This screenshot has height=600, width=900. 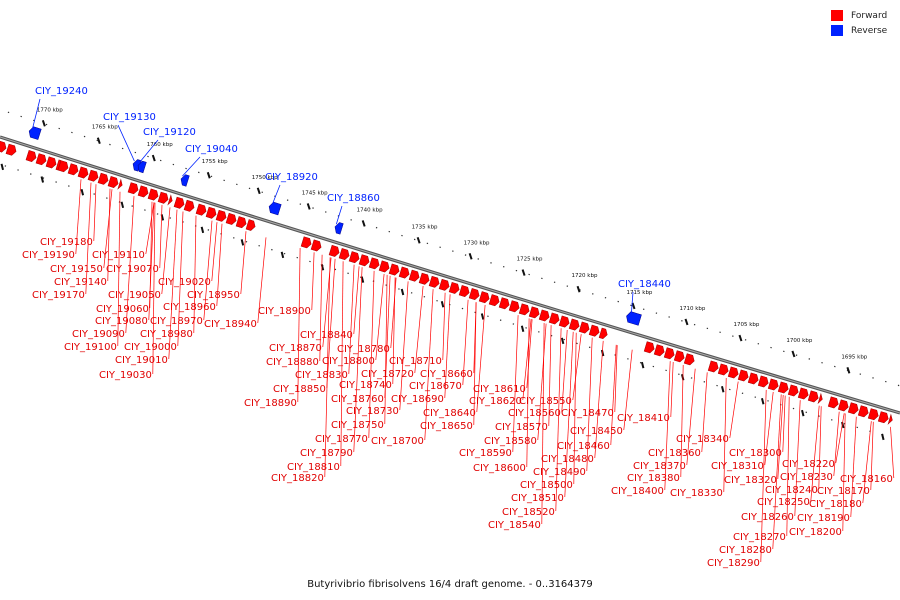 What do you see at coordinates (643, 418) in the screenshot?
I see `forward-gene-label: CIY_18410` at bounding box center [643, 418].